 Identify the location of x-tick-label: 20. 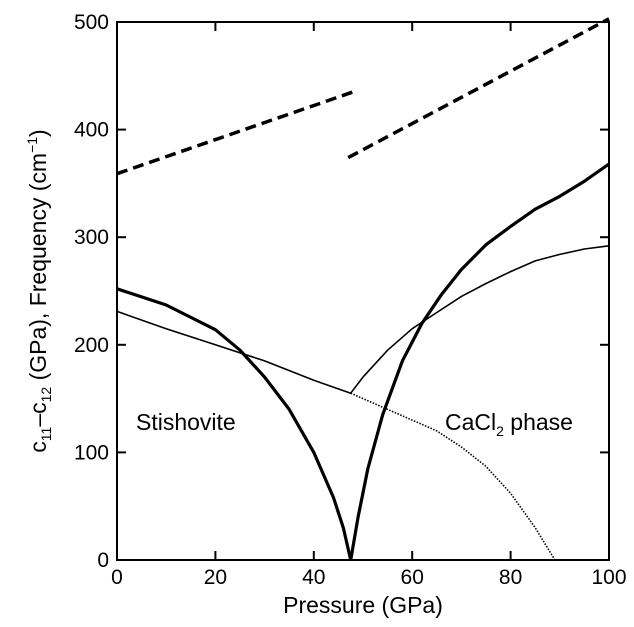
(215, 577).